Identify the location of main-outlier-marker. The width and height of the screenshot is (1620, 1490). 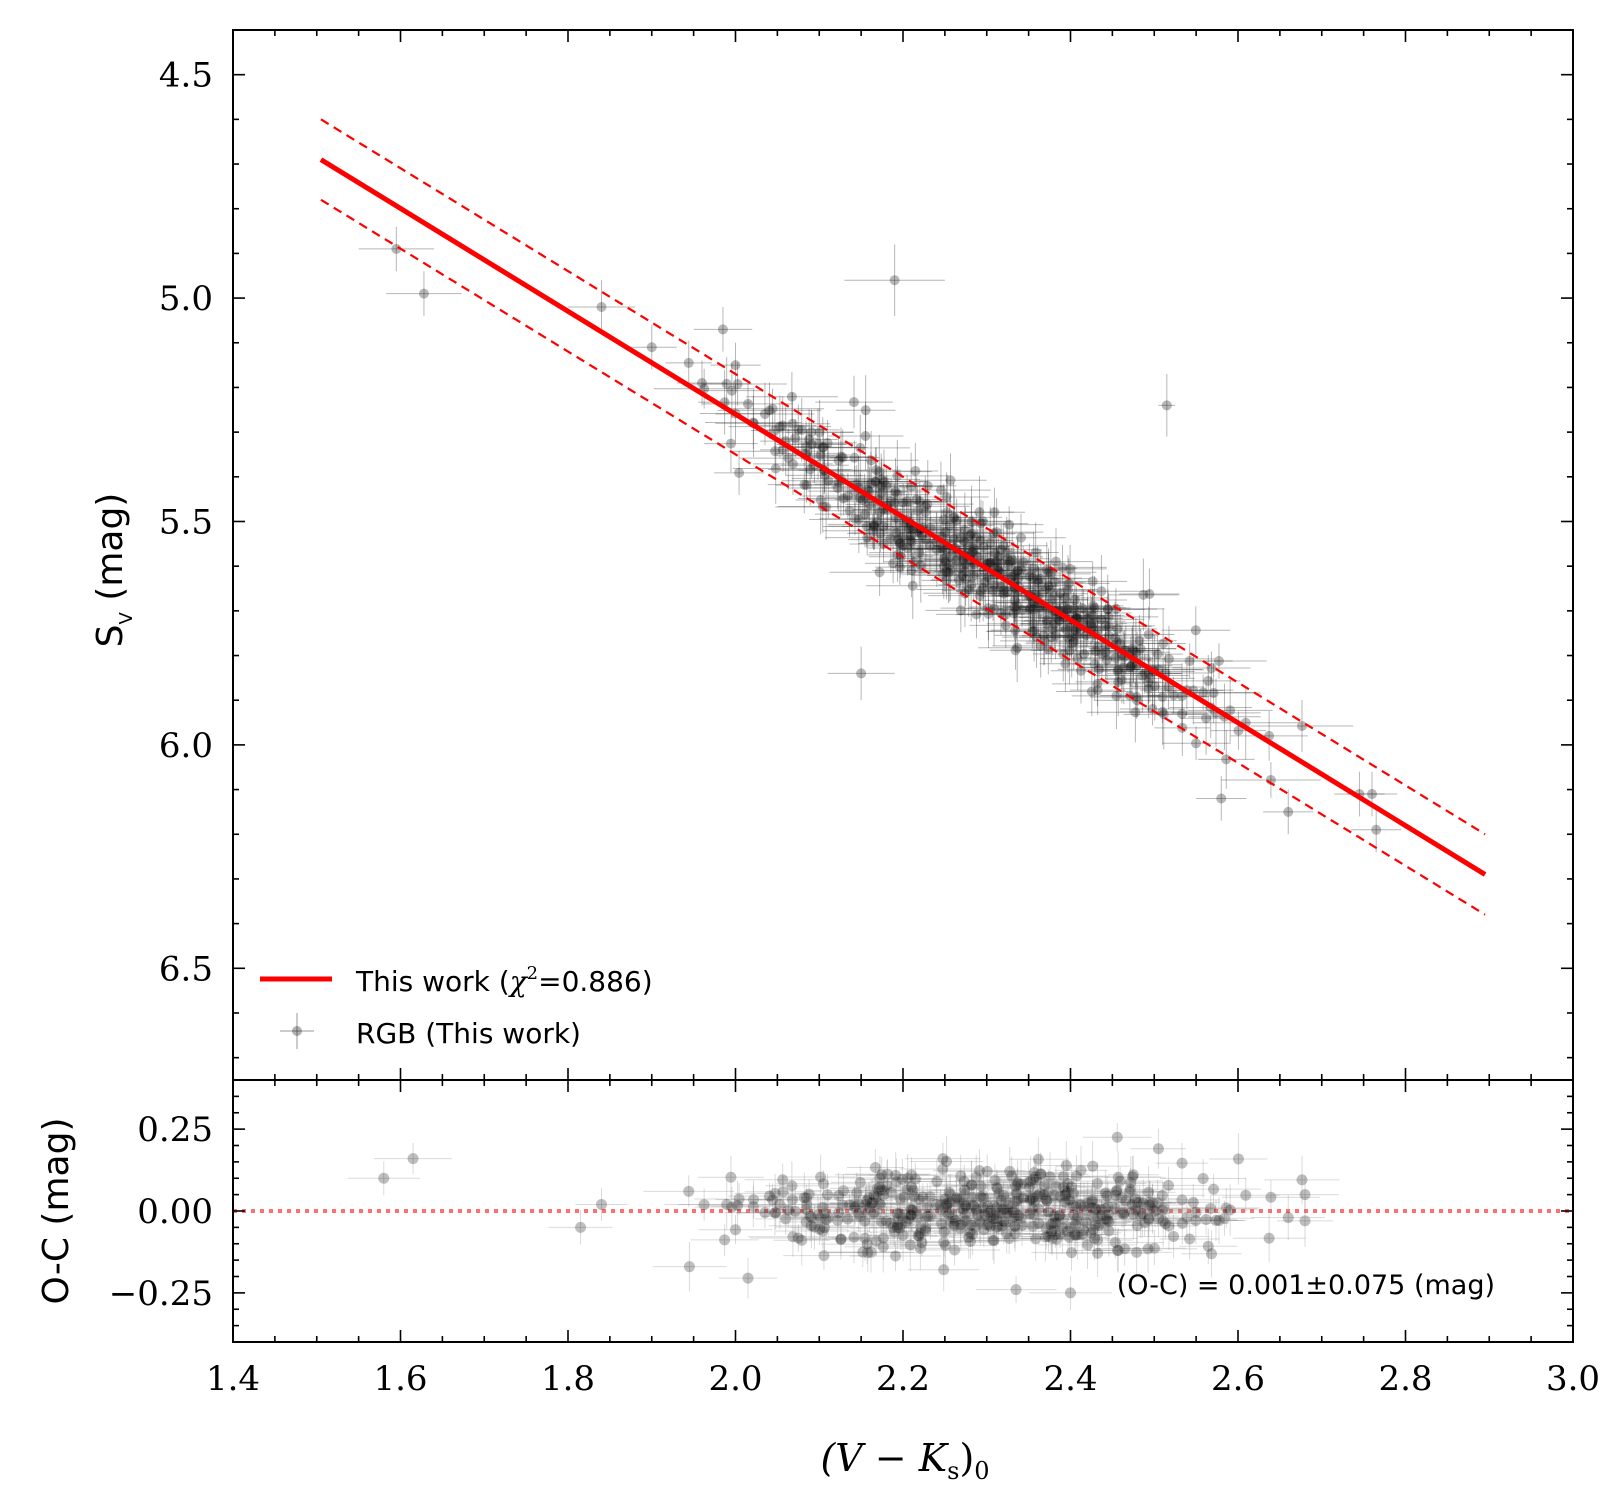
(1376, 829).